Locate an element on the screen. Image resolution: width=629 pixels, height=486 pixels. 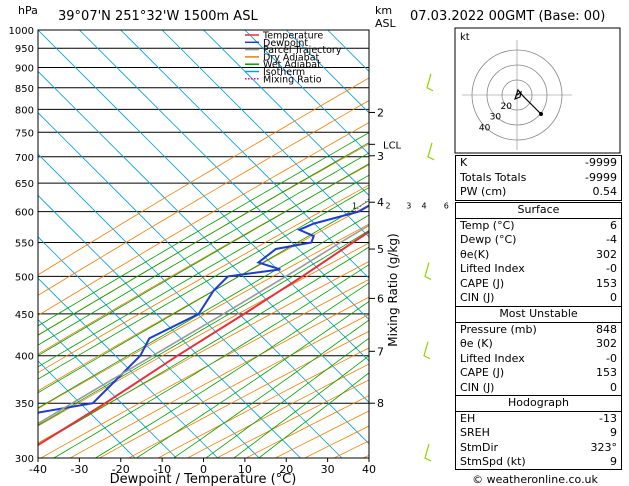
legend-label-isotherm: Isotherm is located at coordinates (284, 72).